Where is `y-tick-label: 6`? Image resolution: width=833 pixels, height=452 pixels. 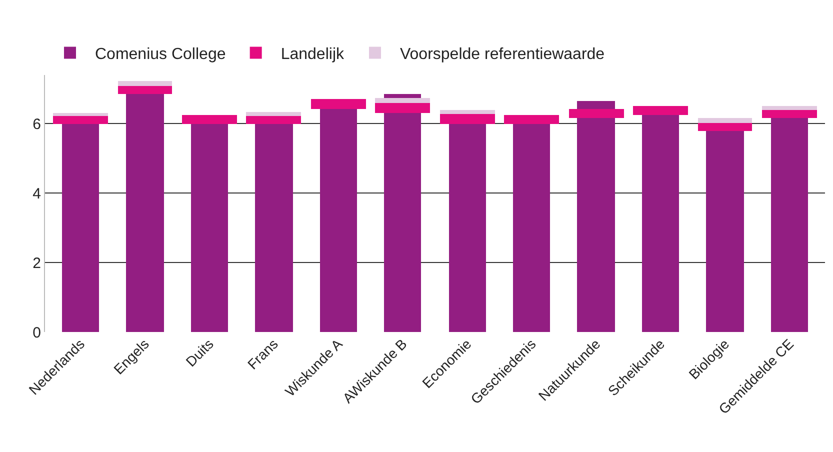
y-tick-label: 6 is located at coordinates (36, 124).